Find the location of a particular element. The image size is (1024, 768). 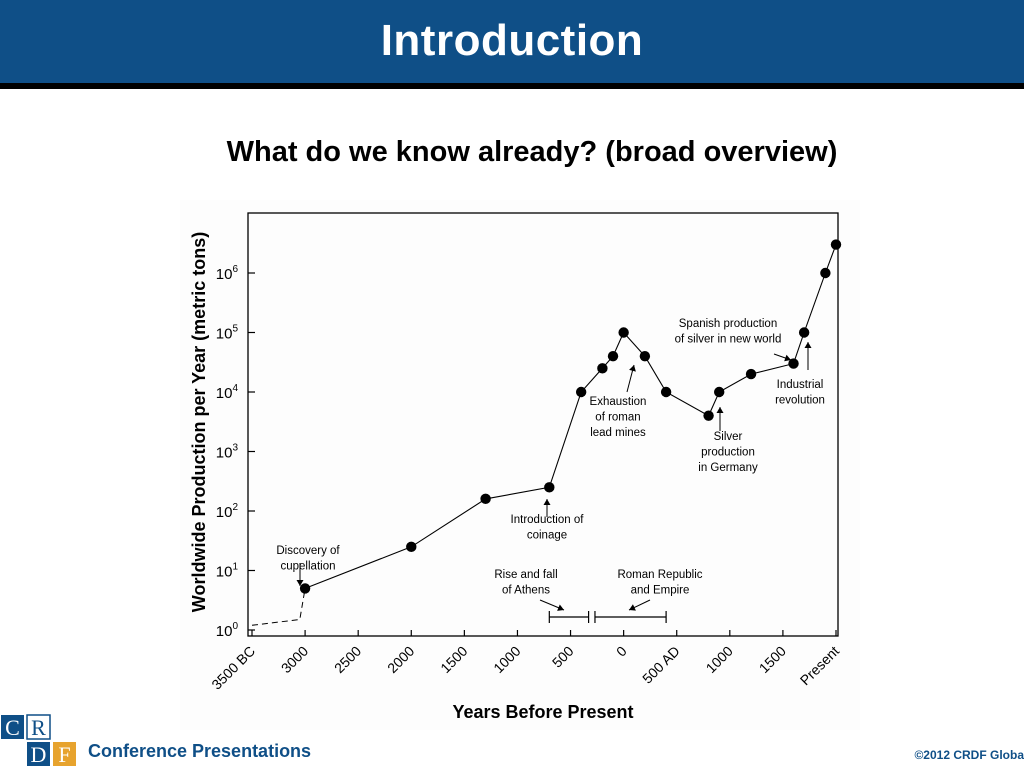

header-divider is located at coordinates (512, 86).